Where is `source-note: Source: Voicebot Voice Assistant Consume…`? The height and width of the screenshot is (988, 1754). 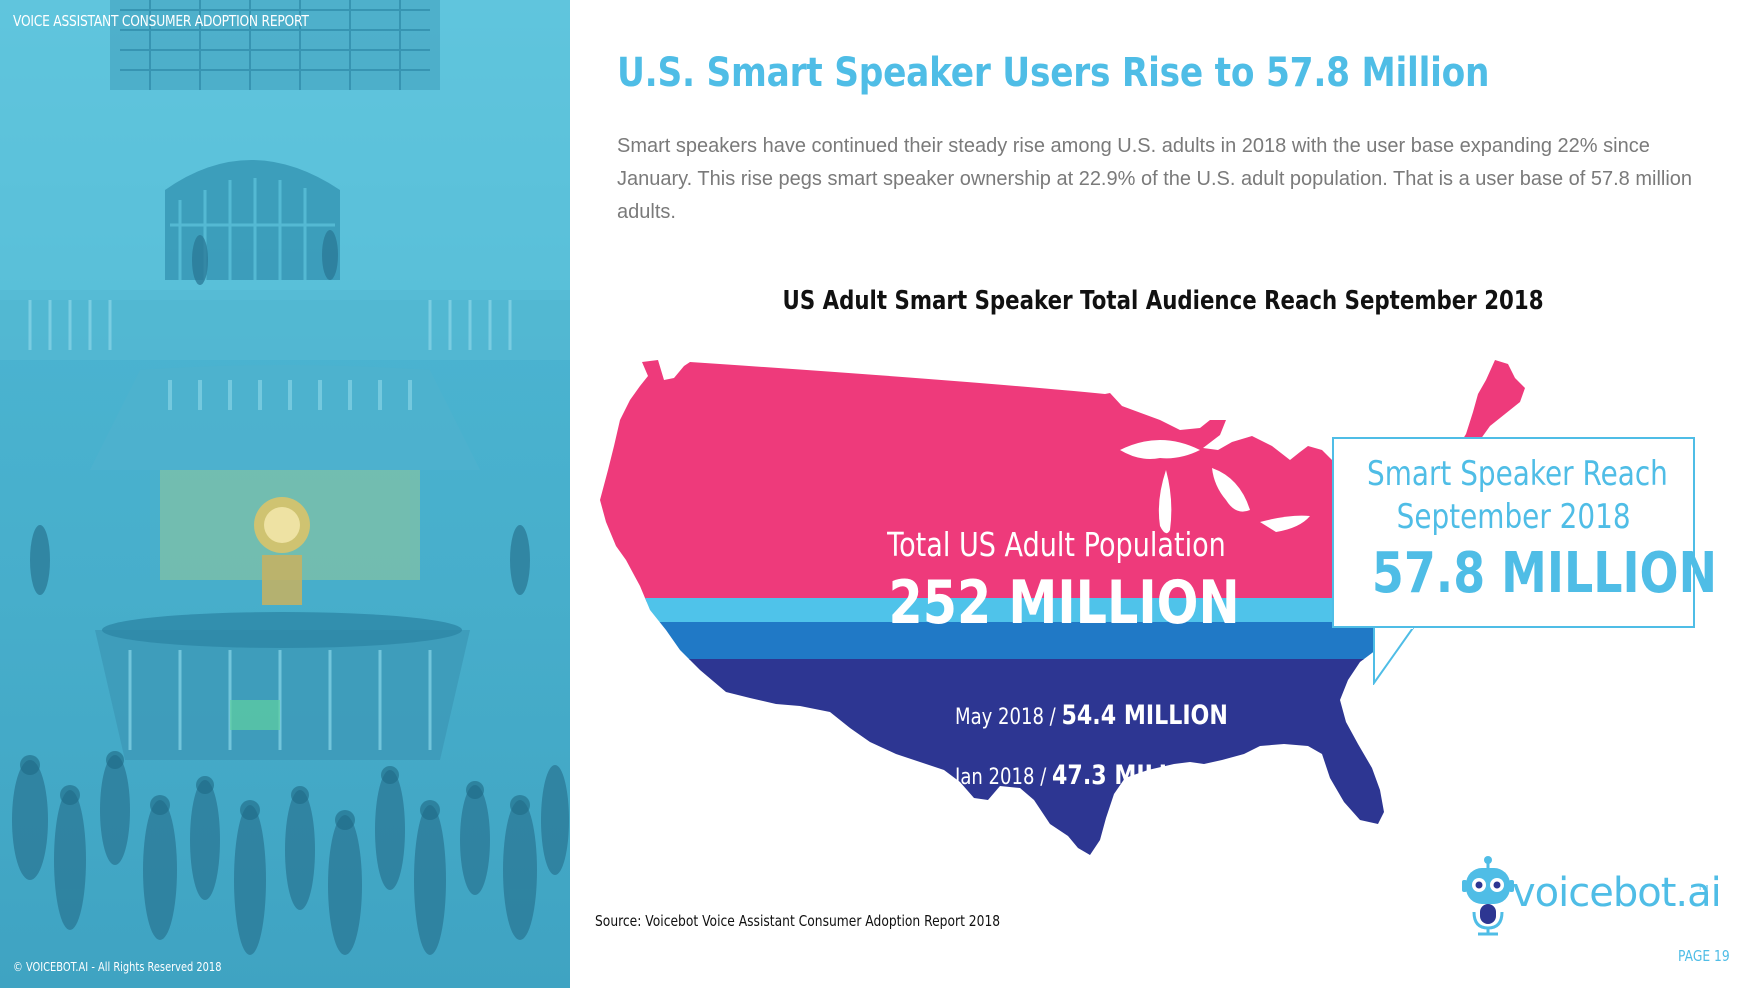 source-note: Source: Voicebot Voice Assistant Consume… is located at coordinates (798, 921).